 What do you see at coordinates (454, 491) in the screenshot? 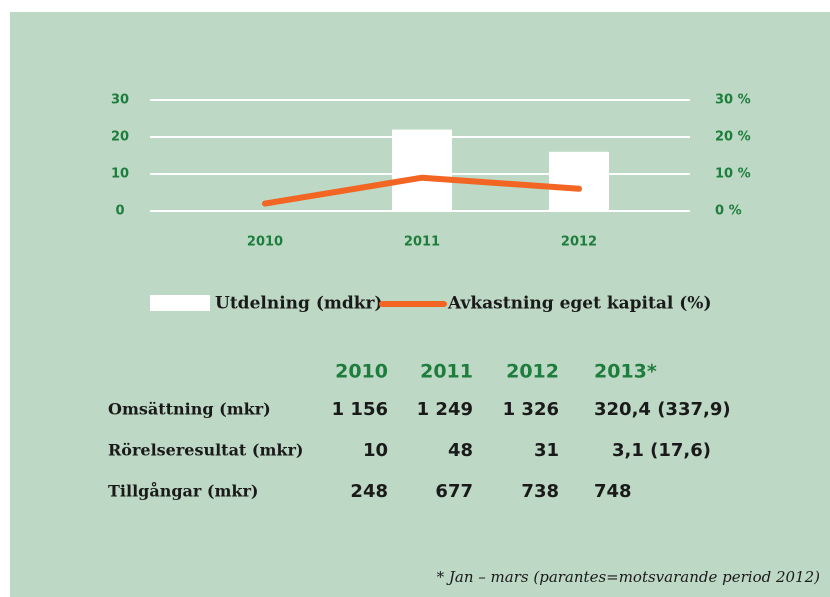
I see `table-cell: 677` at bounding box center [454, 491].